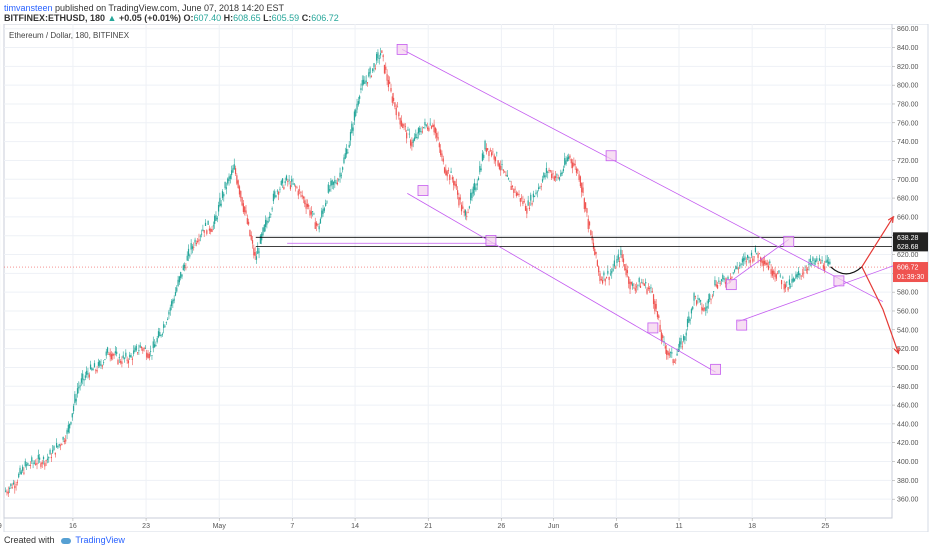 This screenshot has width=932, height=550. I want to click on author-link: timvansteen, so click(28, 8).